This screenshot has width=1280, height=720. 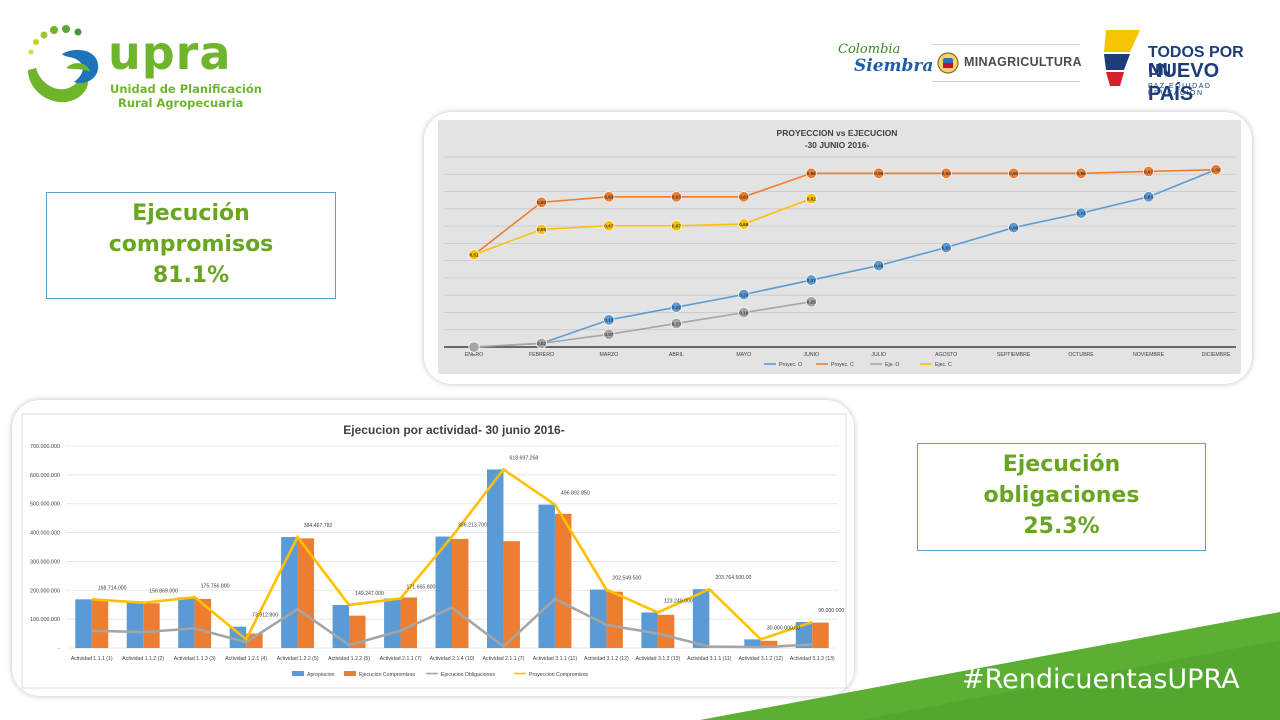 What do you see at coordinates (246, 659) in the screenshot?
I see `x-tick-label: Actividad 1.2.1 (4)` at bounding box center [246, 659].